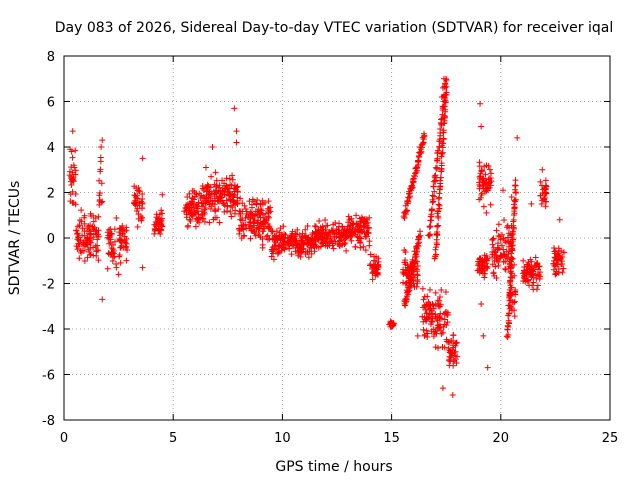 The height and width of the screenshot is (480, 640). What do you see at coordinates (333, 467) in the screenshot?
I see `x-axis-label: GPS time / hours` at bounding box center [333, 467].